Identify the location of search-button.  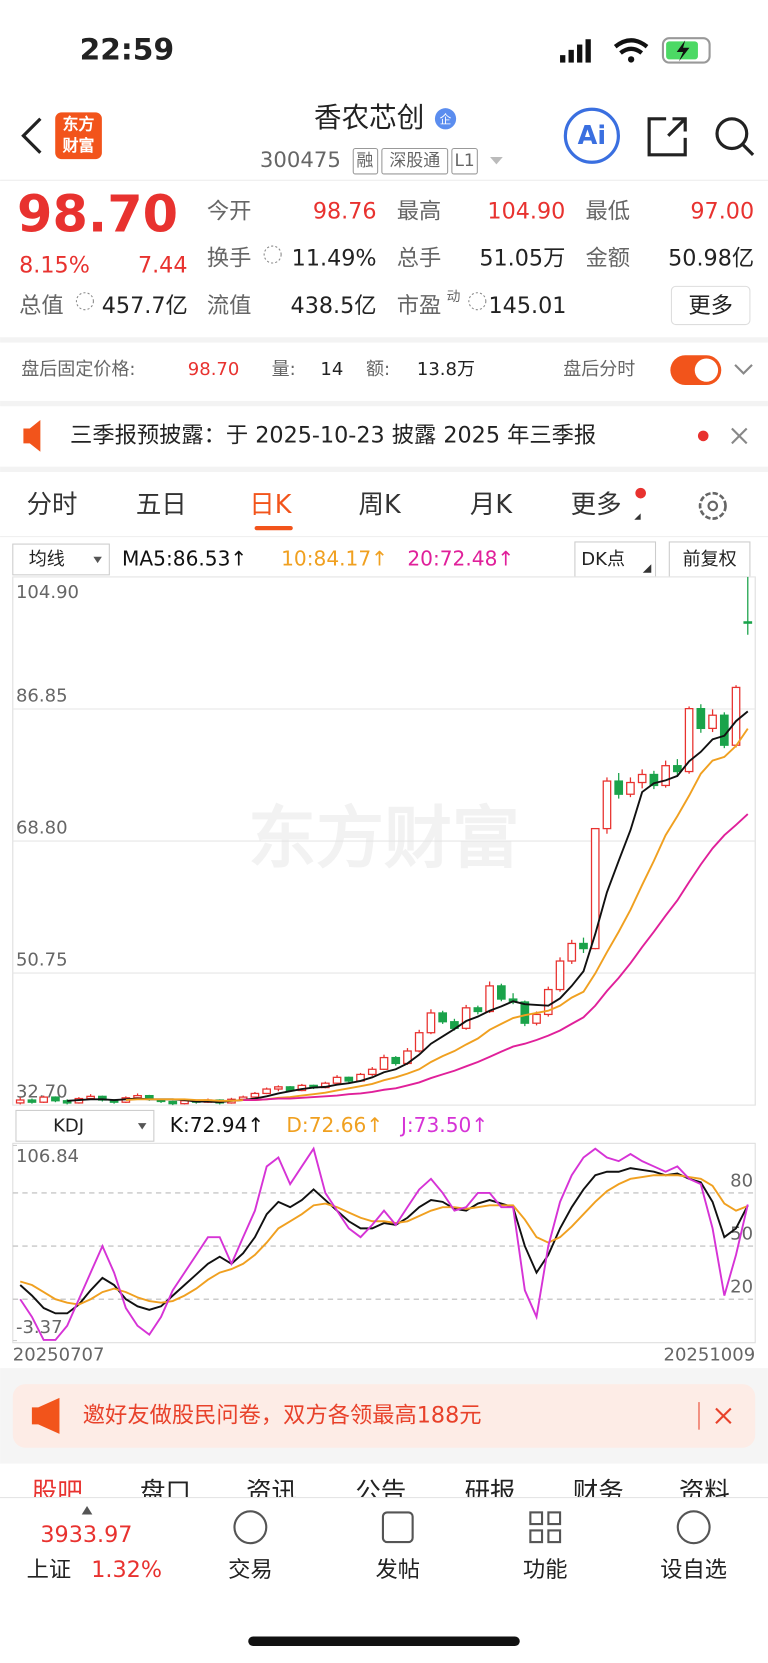
(732, 134).